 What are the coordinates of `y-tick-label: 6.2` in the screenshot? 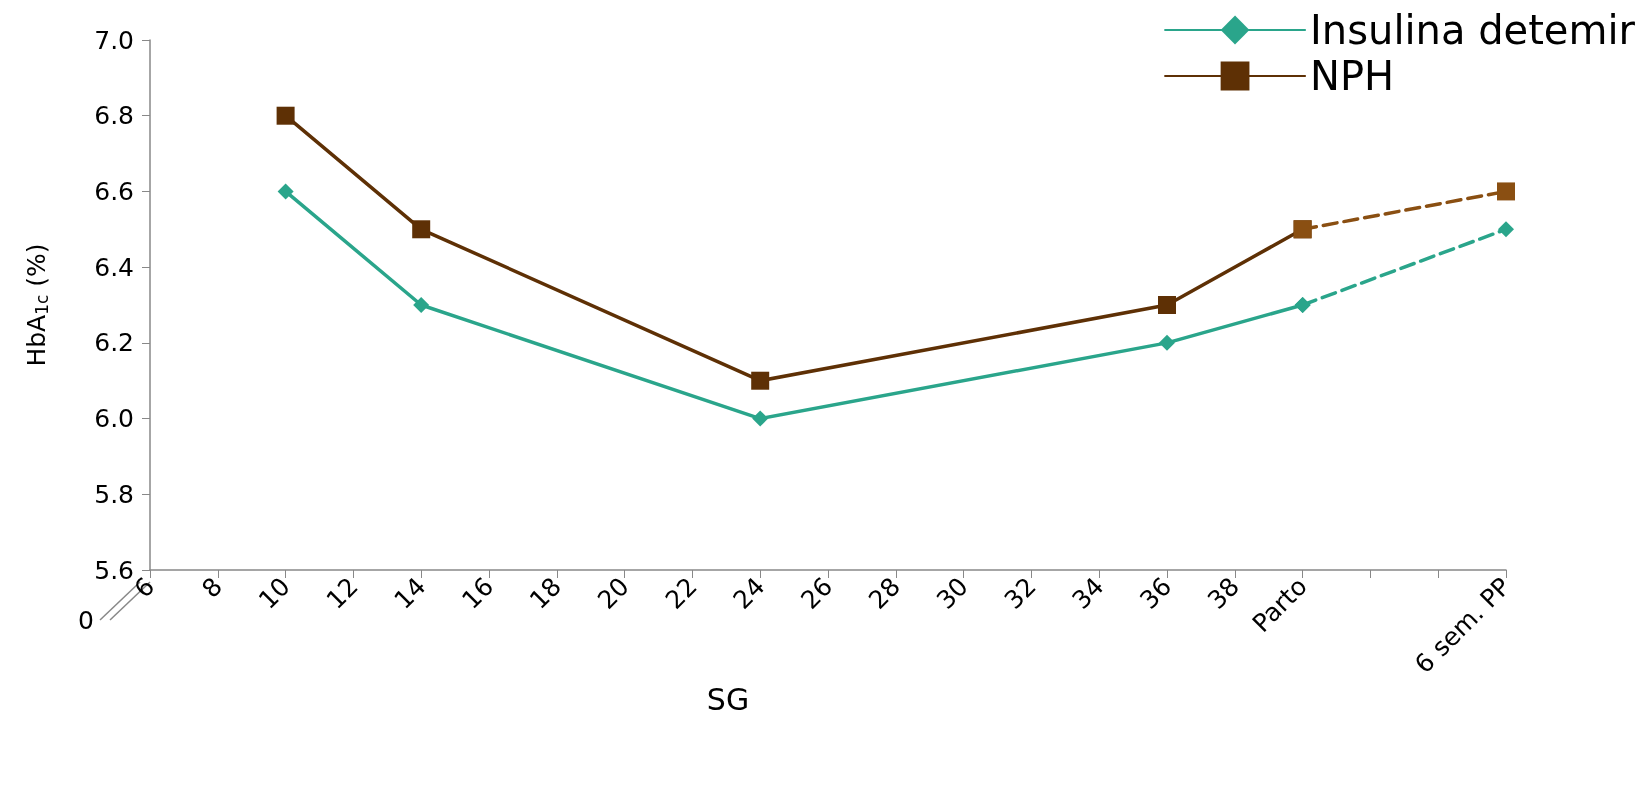 It's located at (114, 343).